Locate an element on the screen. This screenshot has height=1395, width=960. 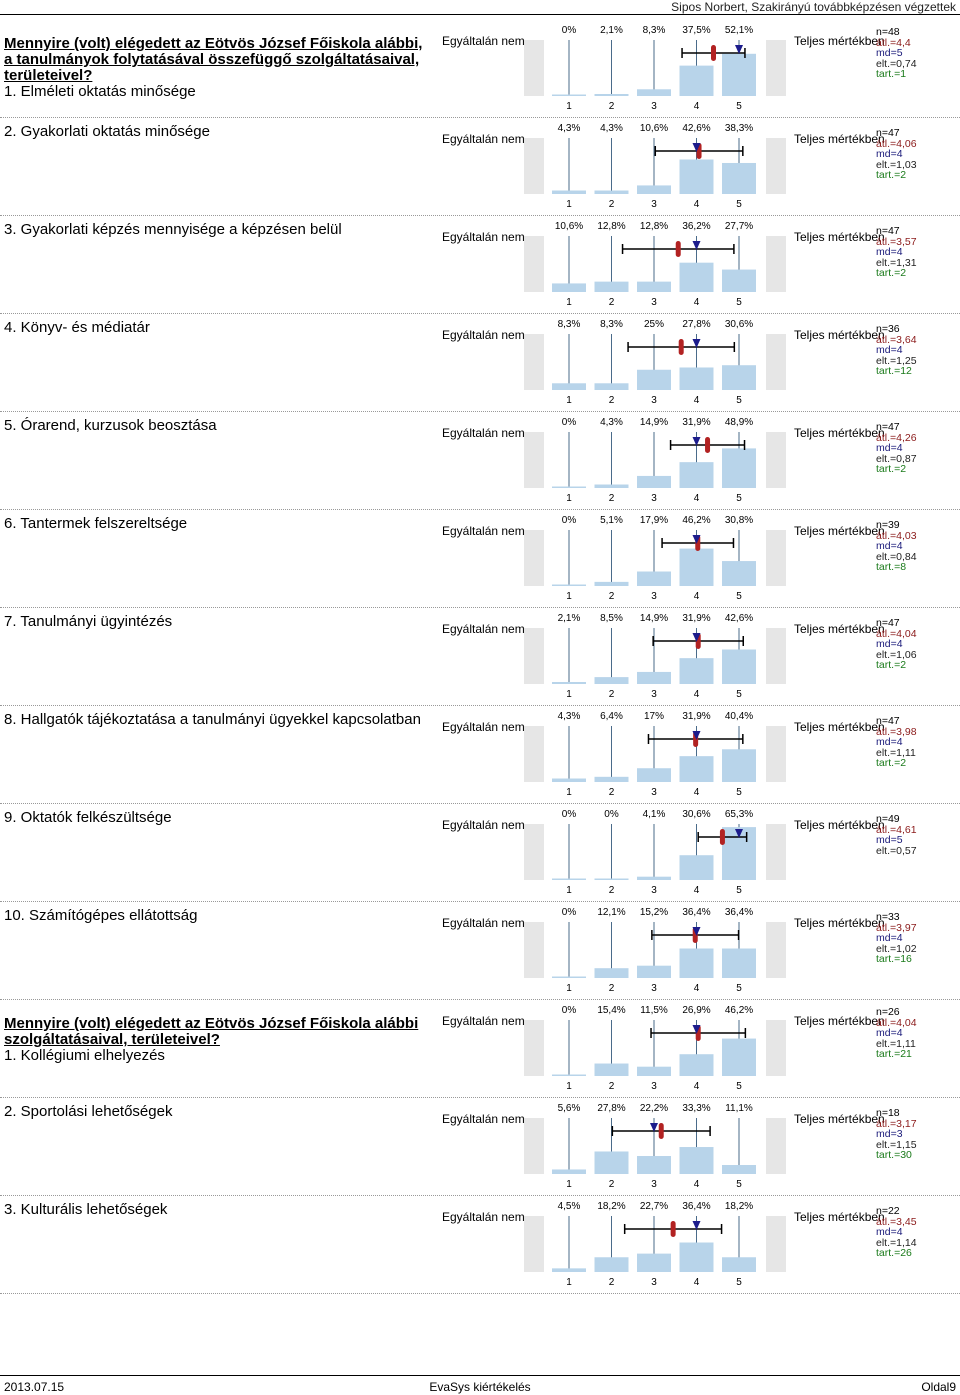
stats-block: n=47 átl.=3,57 md=4 elt.=1,31 tart.=2 is located at coordinates (896, 252).